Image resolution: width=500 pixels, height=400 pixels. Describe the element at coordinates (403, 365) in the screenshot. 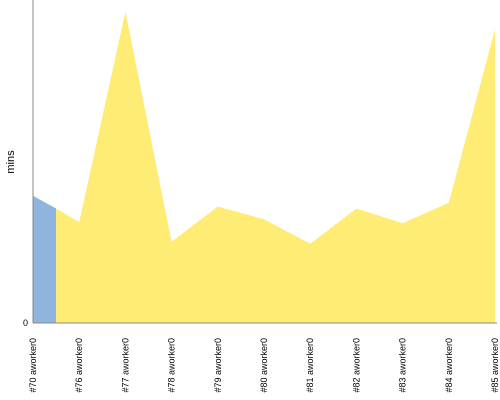

I see `x-tick-label: #83 aworker0` at that location.